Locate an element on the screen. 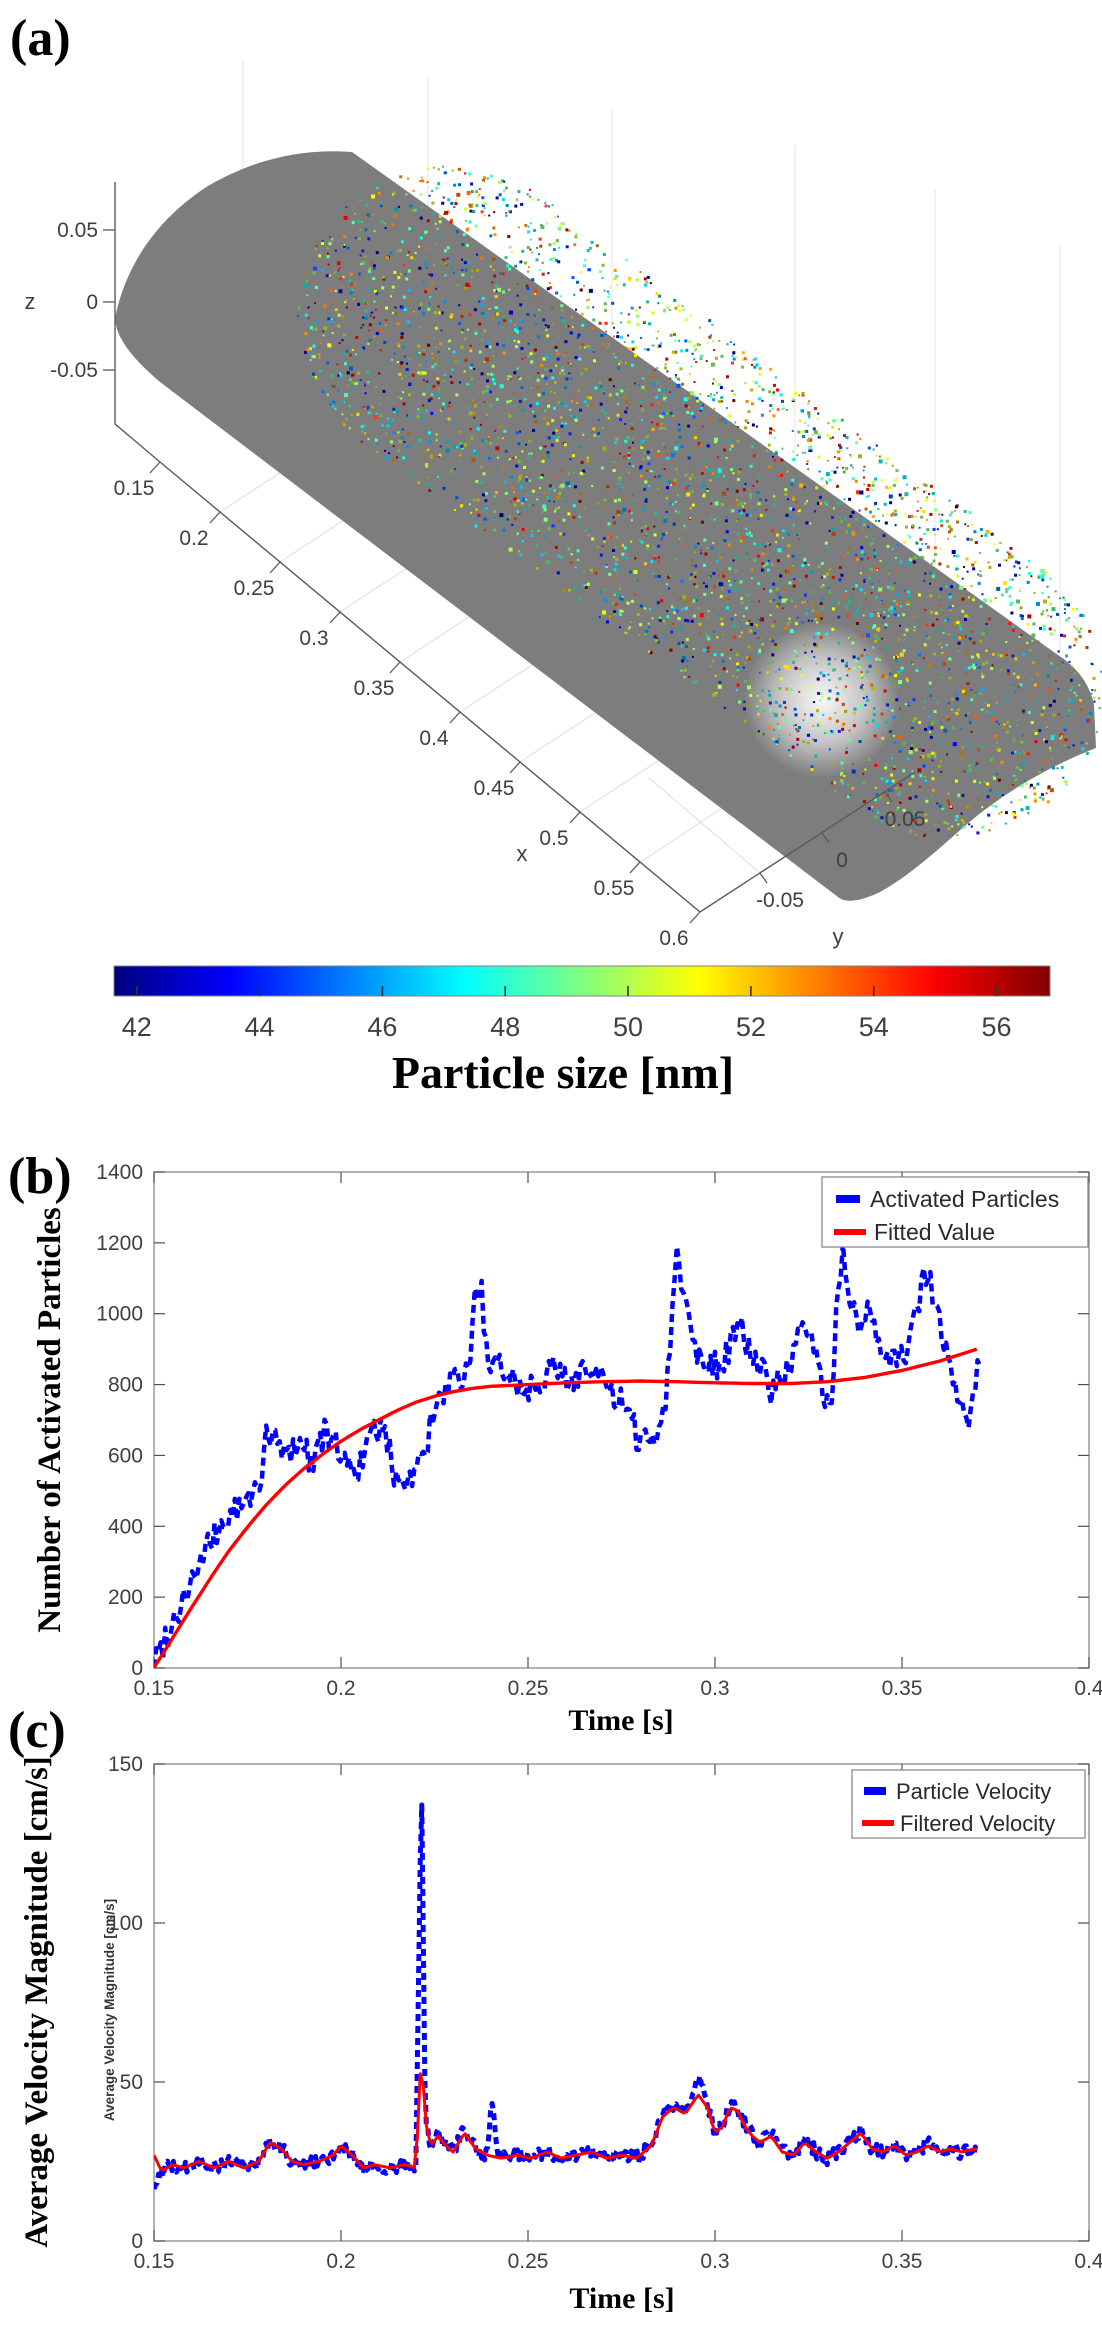 The height and width of the screenshot is (2336, 1102). y-tick-label: 600 is located at coordinates (125, 1455).